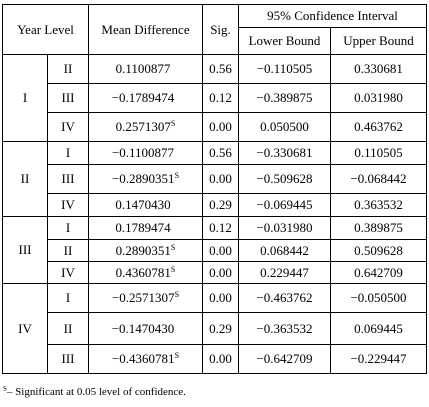 The height and width of the screenshot is (407, 429). I want to click on lower-bound-cell: 0.229447, so click(284, 272).